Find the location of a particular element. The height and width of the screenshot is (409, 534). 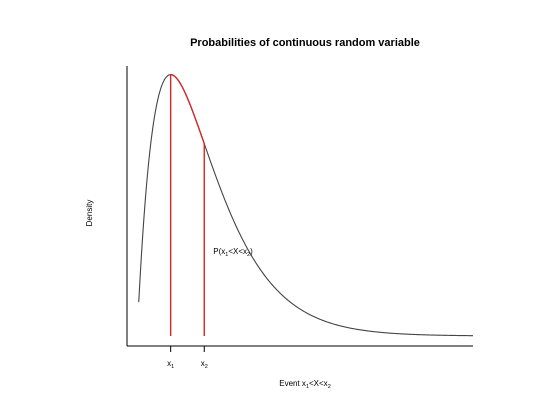

annotation-sub2: 2 is located at coordinates (248, 255).